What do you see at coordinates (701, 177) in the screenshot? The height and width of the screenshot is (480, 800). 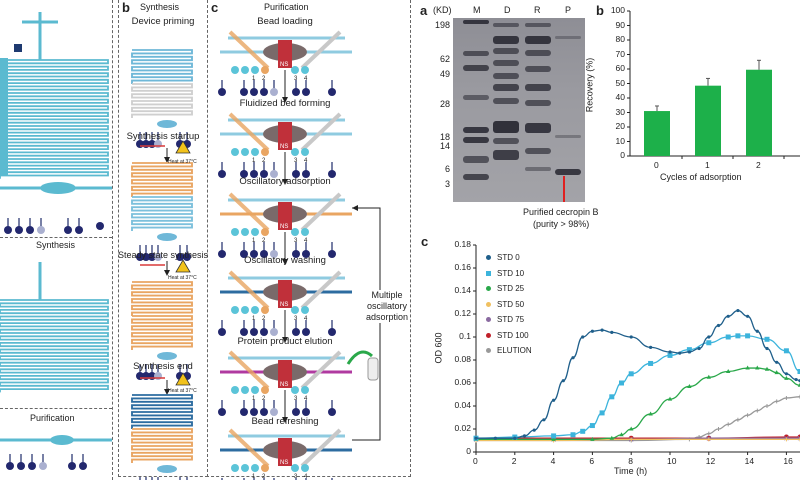 I see `bar-xlabel: Cycles of adsorption` at bounding box center [701, 177].